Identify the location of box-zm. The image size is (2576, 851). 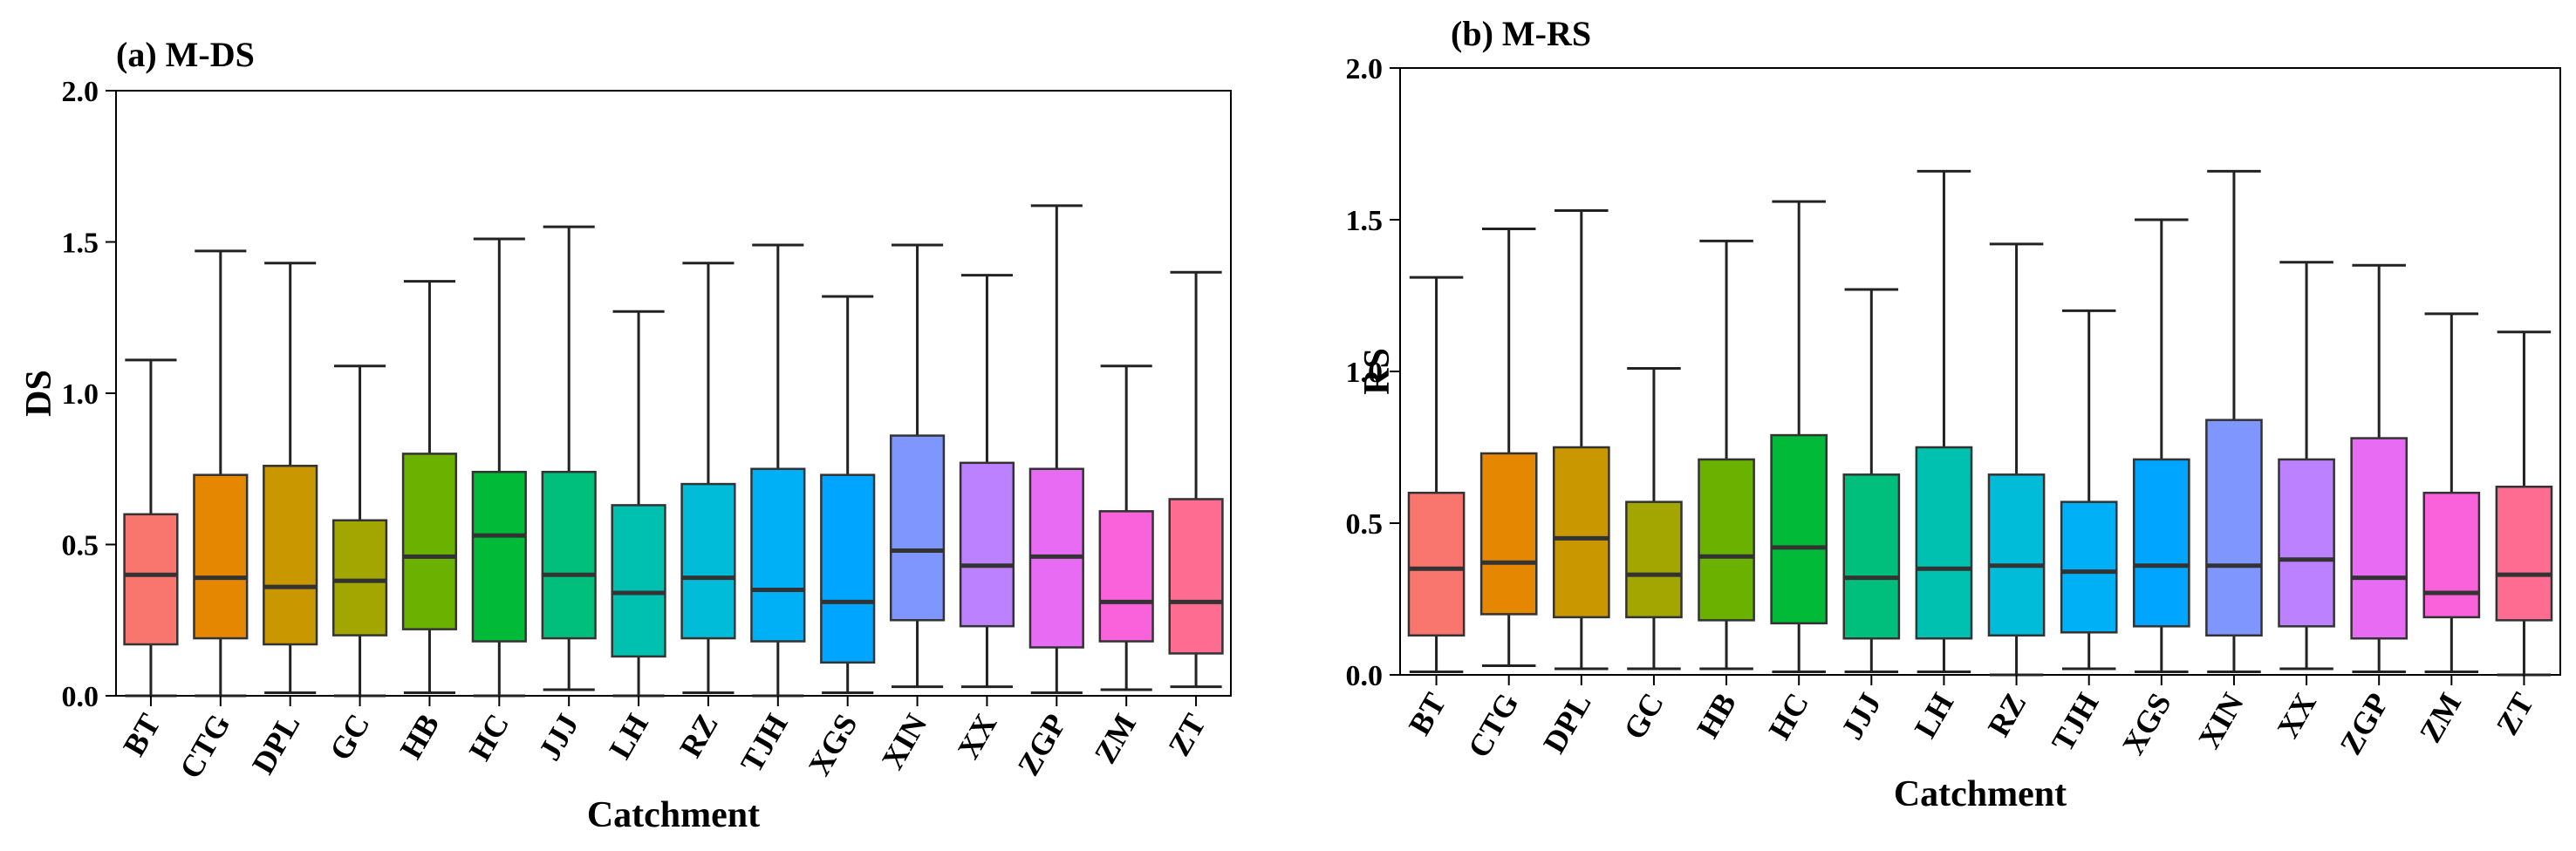
(2451, 493).